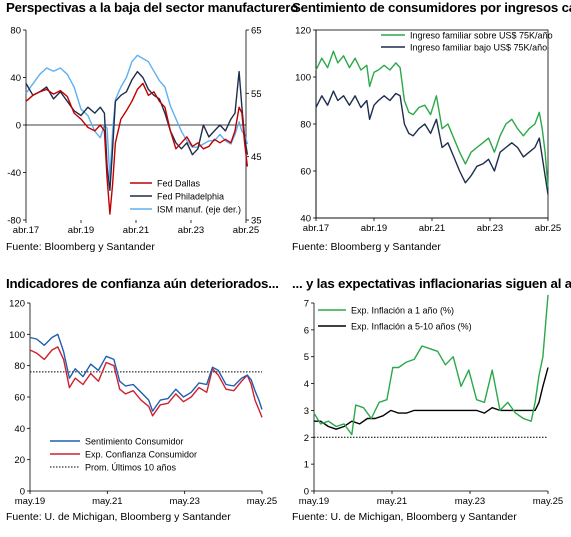  I want to click on y2-tick-label: 55, so click(256, 94).